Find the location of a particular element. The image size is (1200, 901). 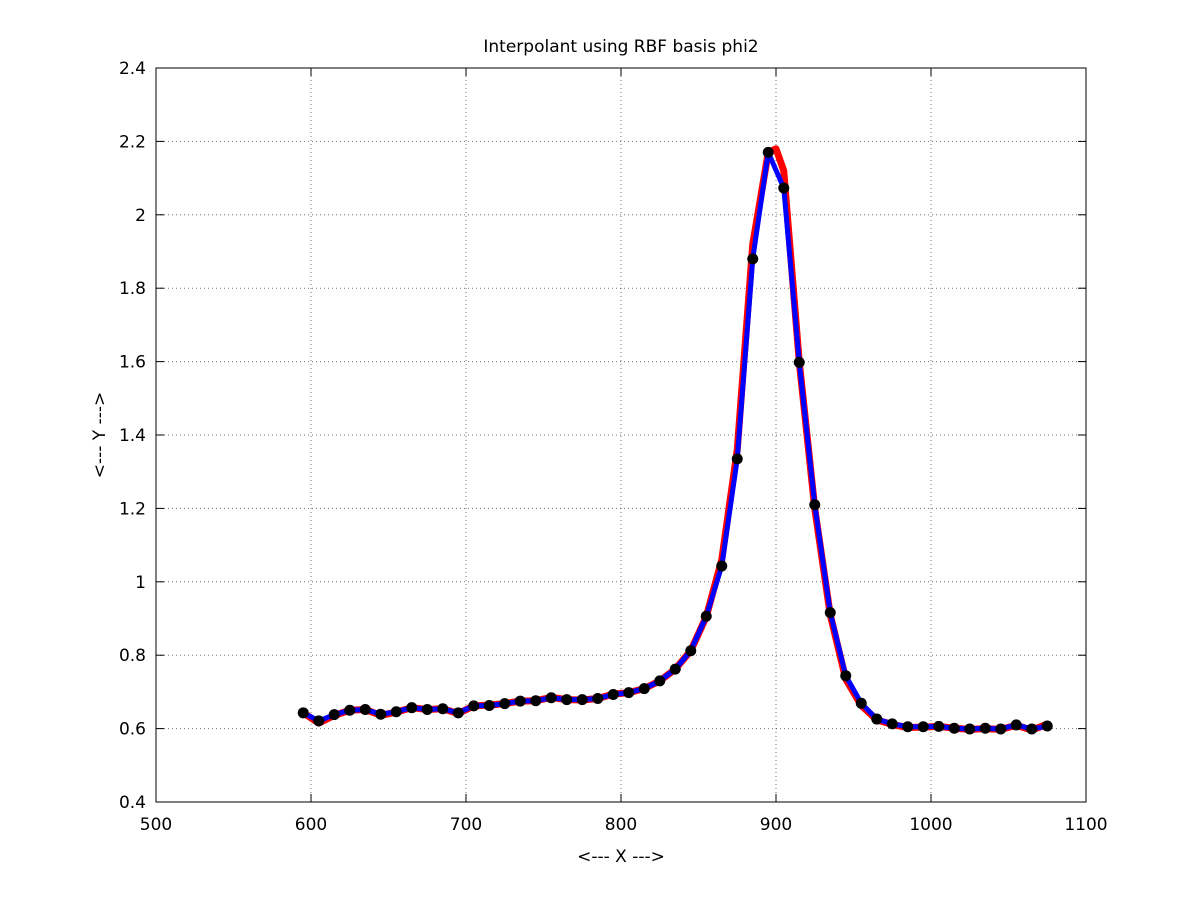

x-tick-label: 900 is located at coordinates (776, 825).